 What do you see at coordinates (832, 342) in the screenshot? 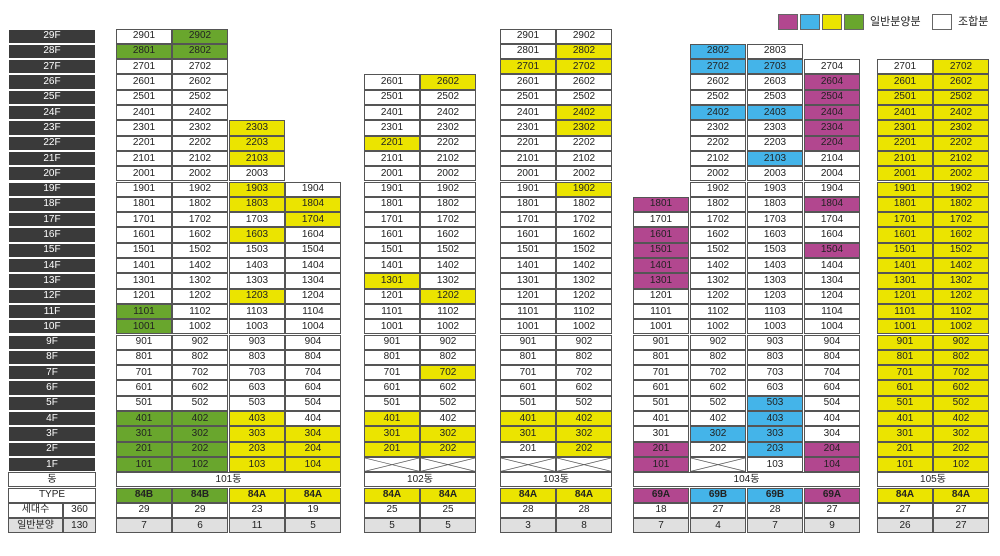
I see `unit-cell-904: 904` at bounding box center [832, 342].